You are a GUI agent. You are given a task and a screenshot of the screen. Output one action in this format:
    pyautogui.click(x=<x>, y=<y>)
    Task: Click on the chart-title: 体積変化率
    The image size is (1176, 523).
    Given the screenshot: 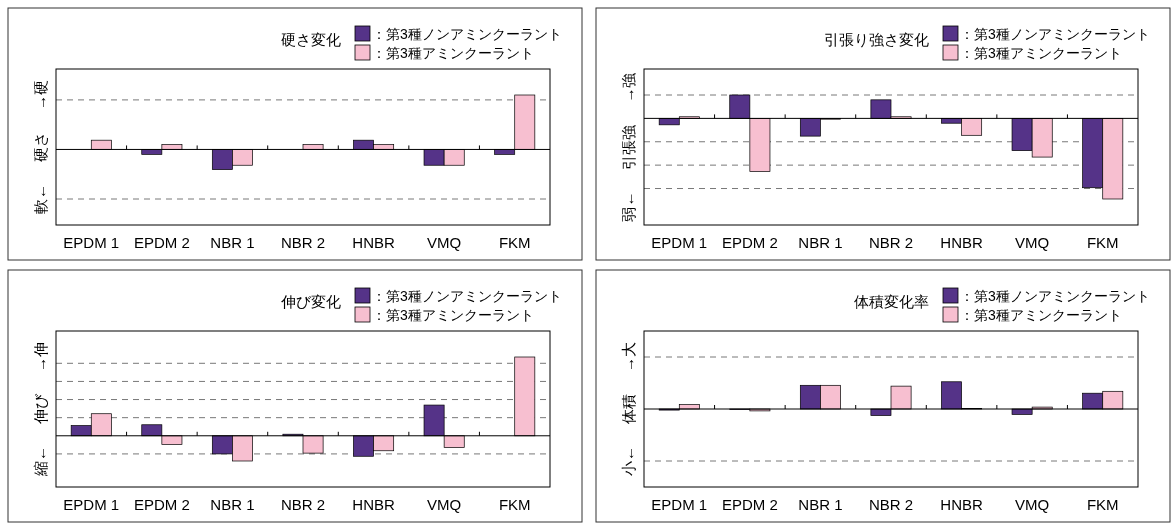 What is the action you would take?
    pyautogui.click(x=891, y=301)
    